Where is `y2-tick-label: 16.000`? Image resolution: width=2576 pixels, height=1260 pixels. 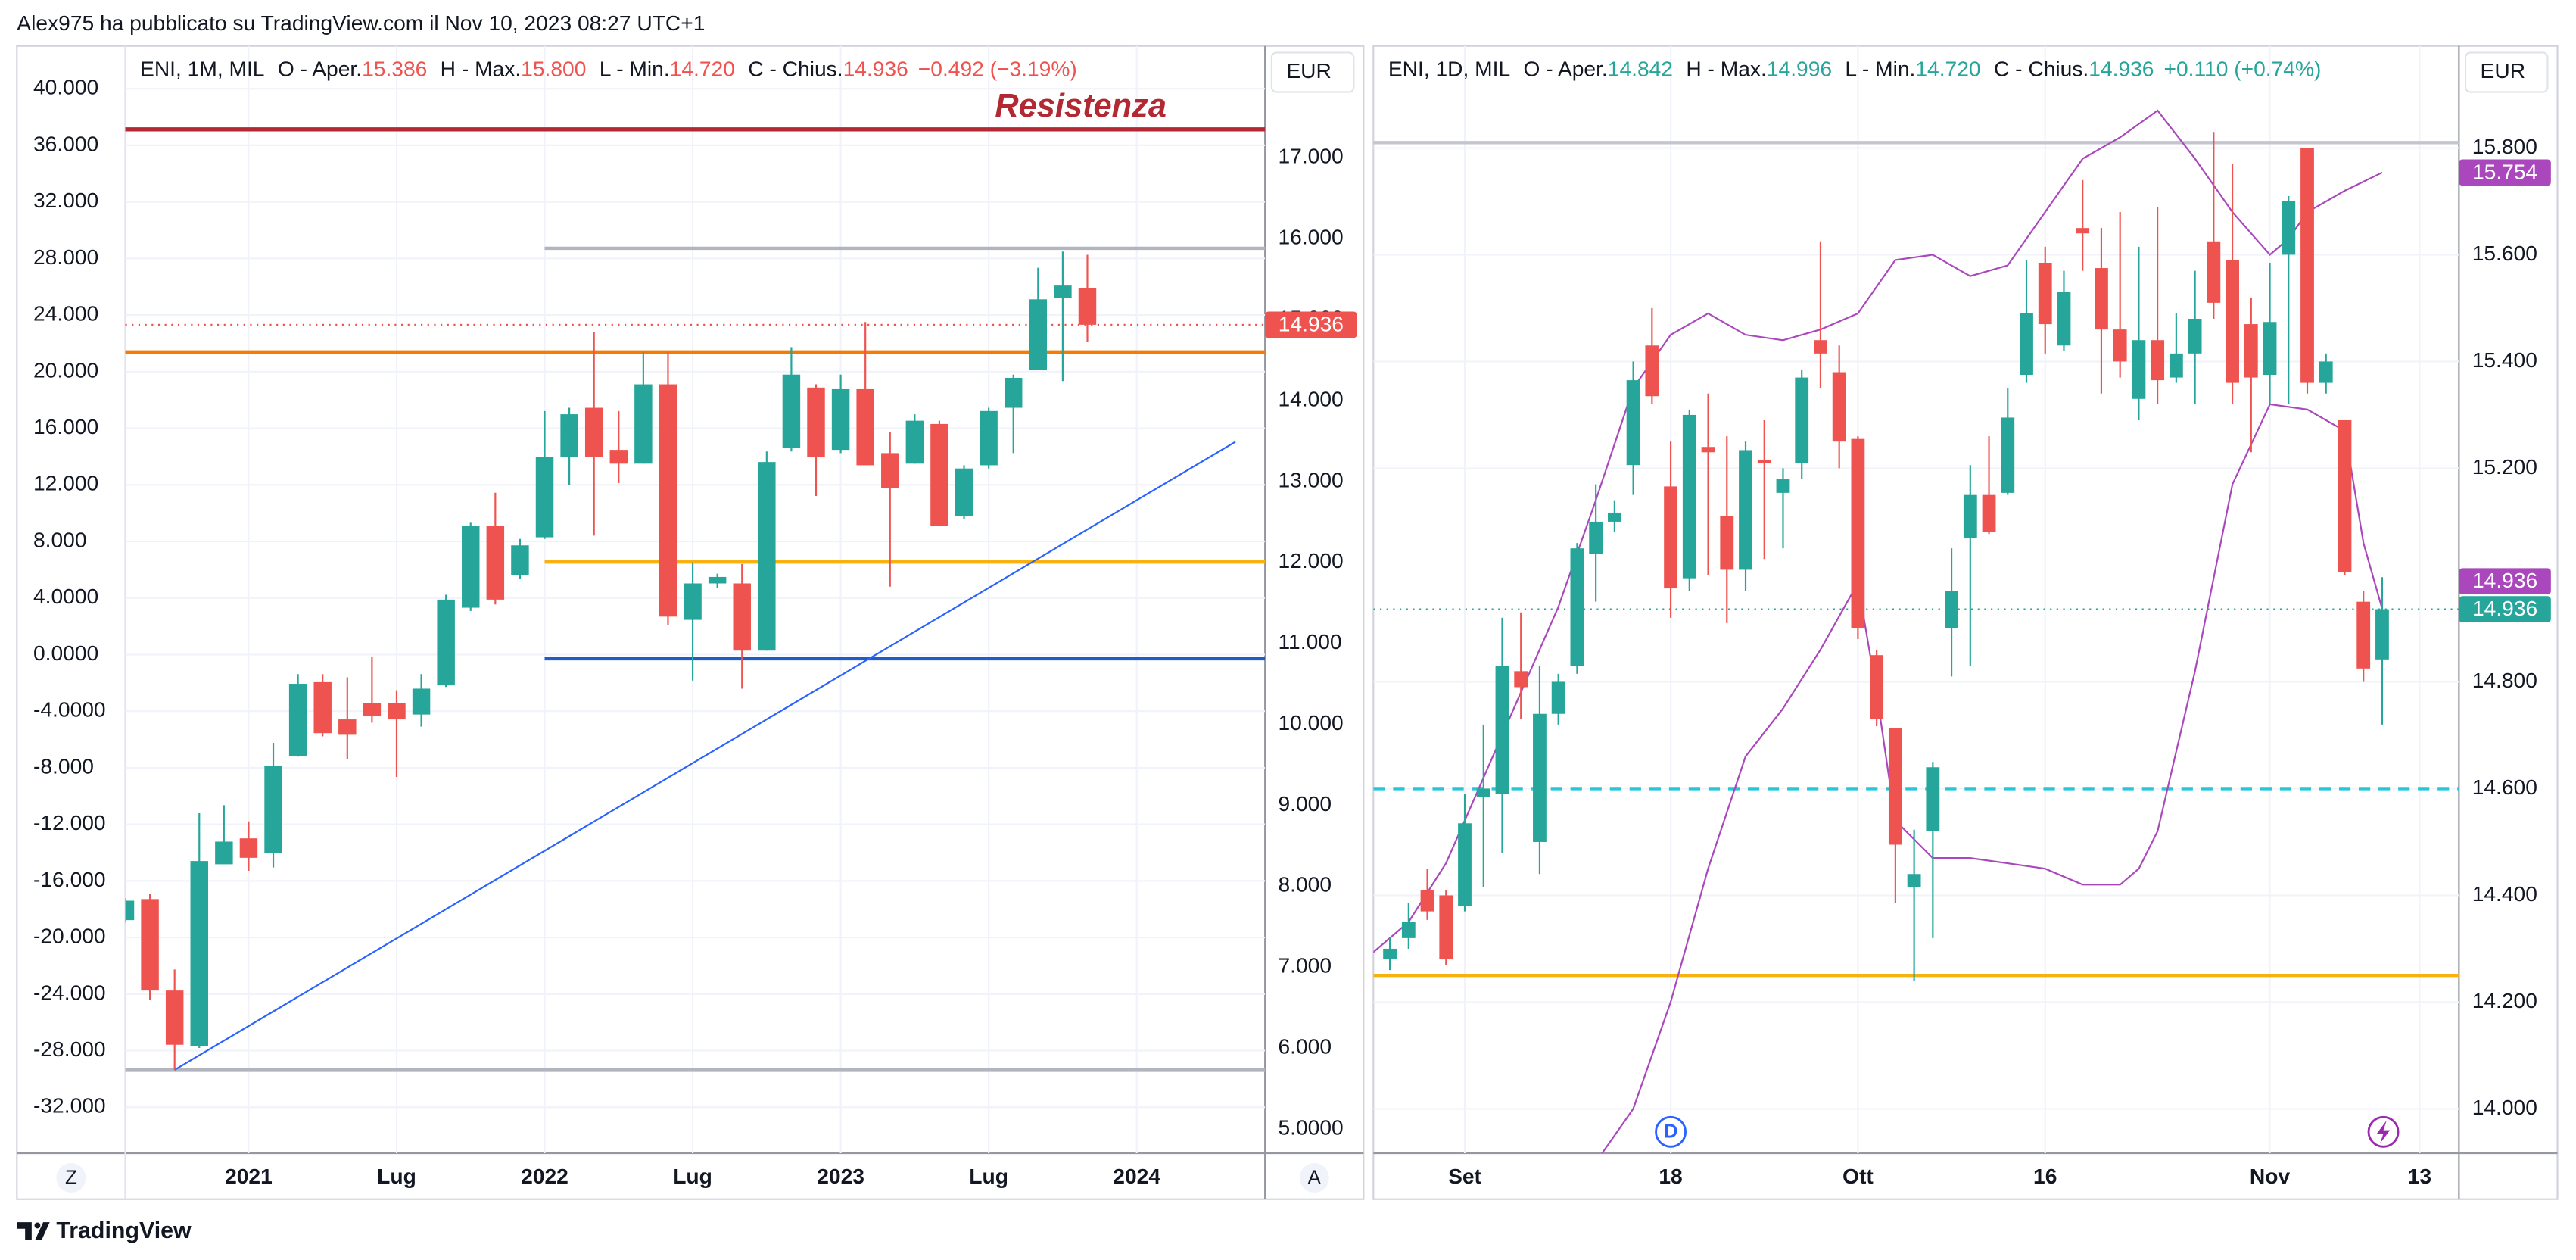 y2-tick-label: 16.000 is located at coordinates (65, 426).